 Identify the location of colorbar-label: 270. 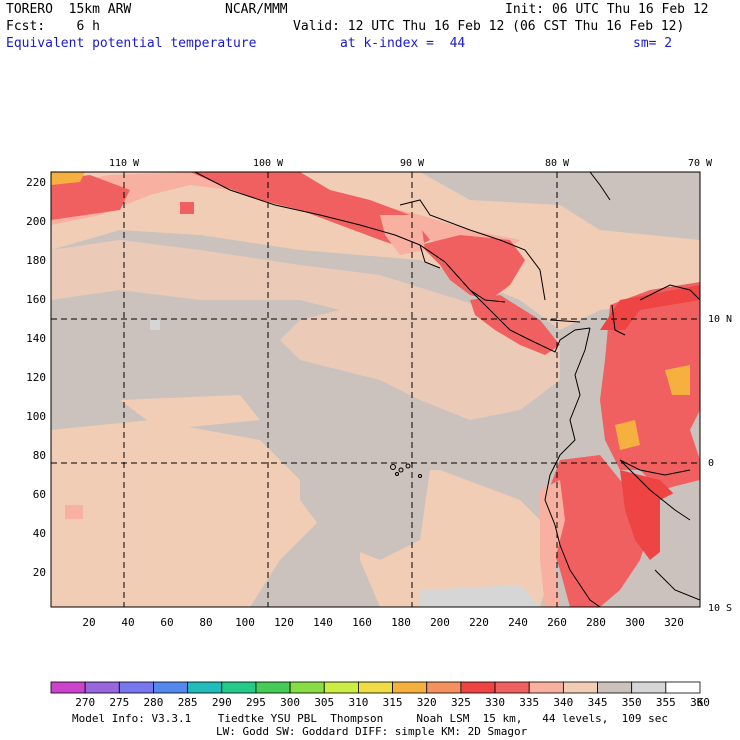
(85, 702).